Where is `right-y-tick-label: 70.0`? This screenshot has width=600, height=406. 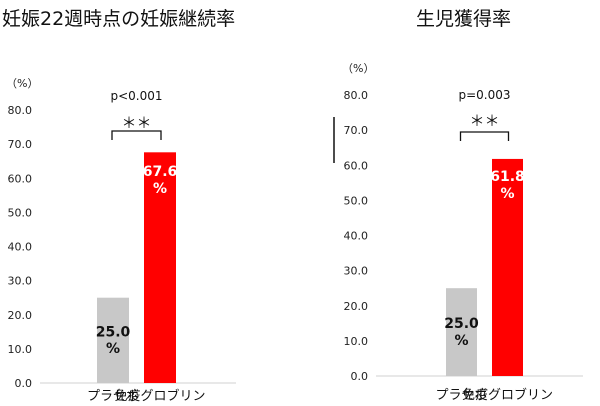 right-y-tick-label: 70.0 is located at coordinates (356, 130).